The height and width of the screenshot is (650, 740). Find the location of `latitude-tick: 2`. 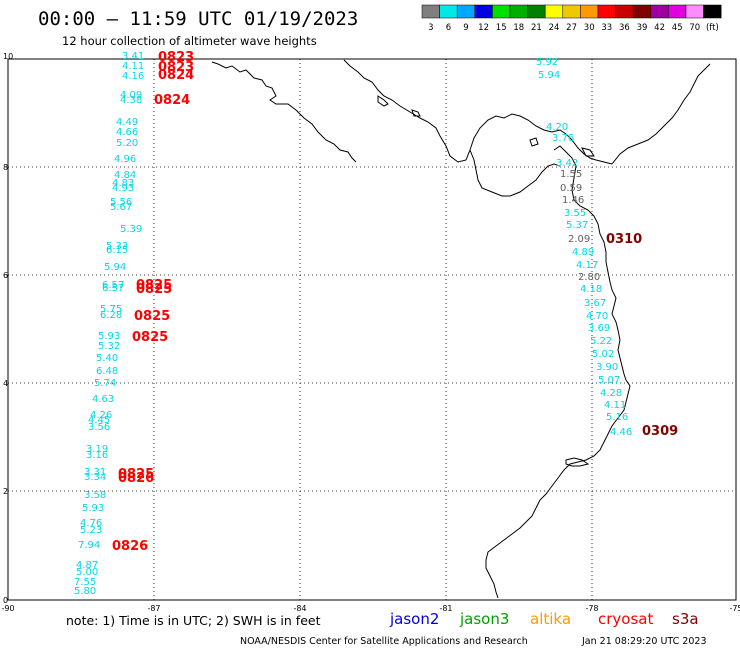

latitude-tick: 2 is located at coordinates (5, 491).